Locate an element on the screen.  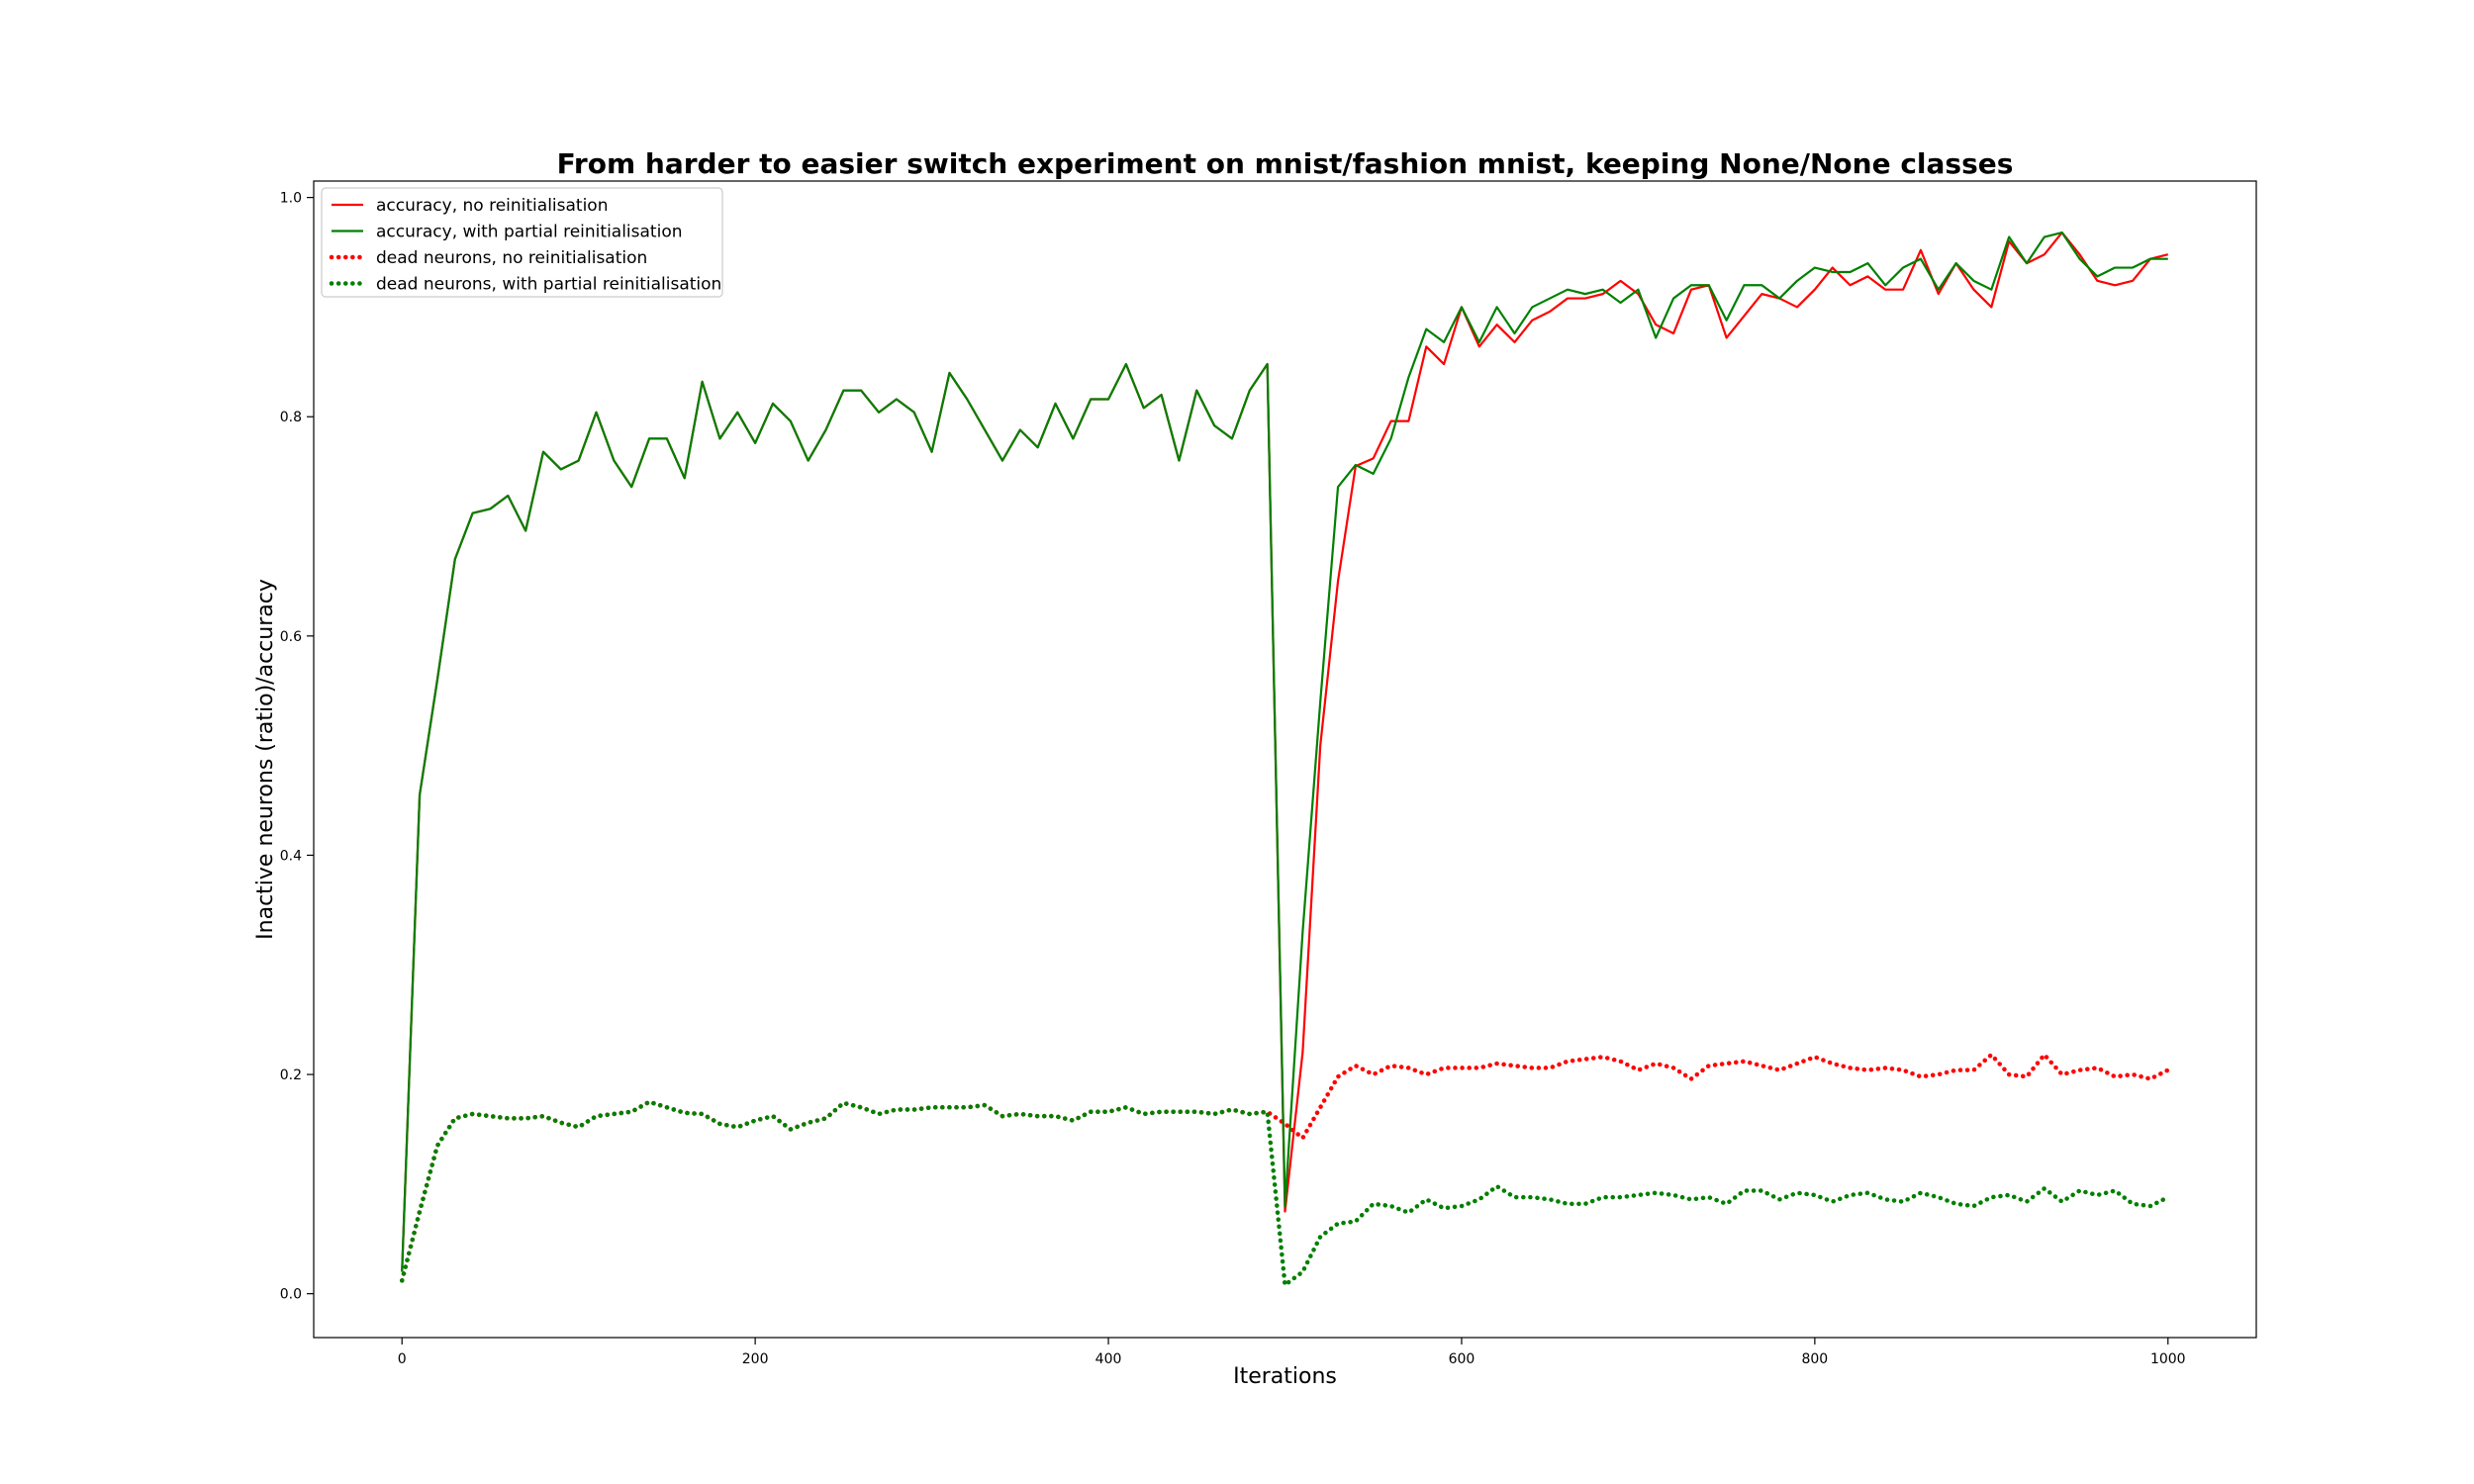
x-tick-label: 400 is located at coordinates (1109, 1359).